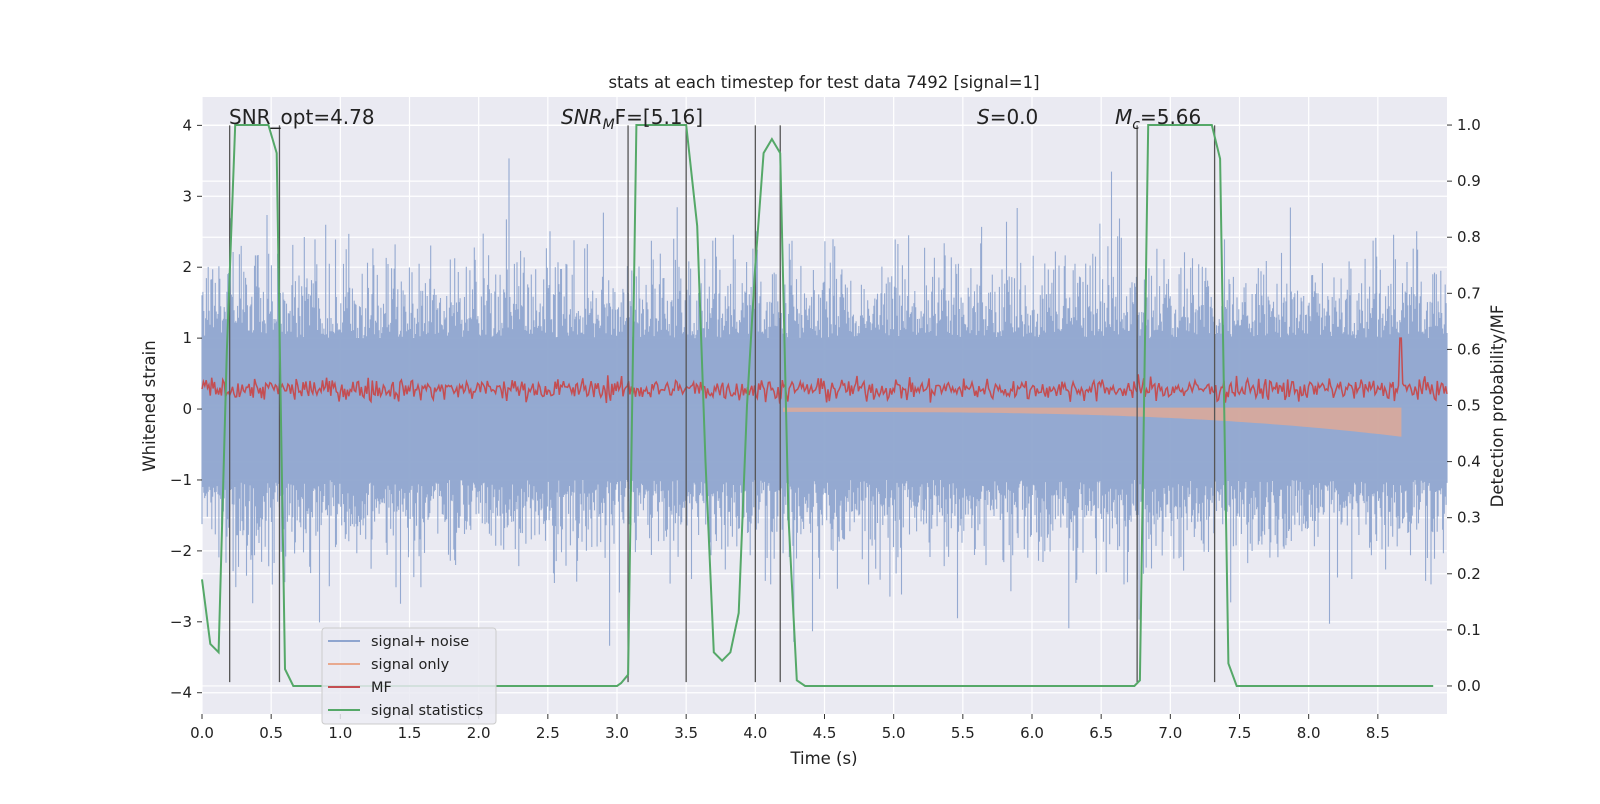  What do you see at coordinates (548, 733) in the screenshot?
I see `x-tick-label: 2.5` at bounding box center [548, 733].